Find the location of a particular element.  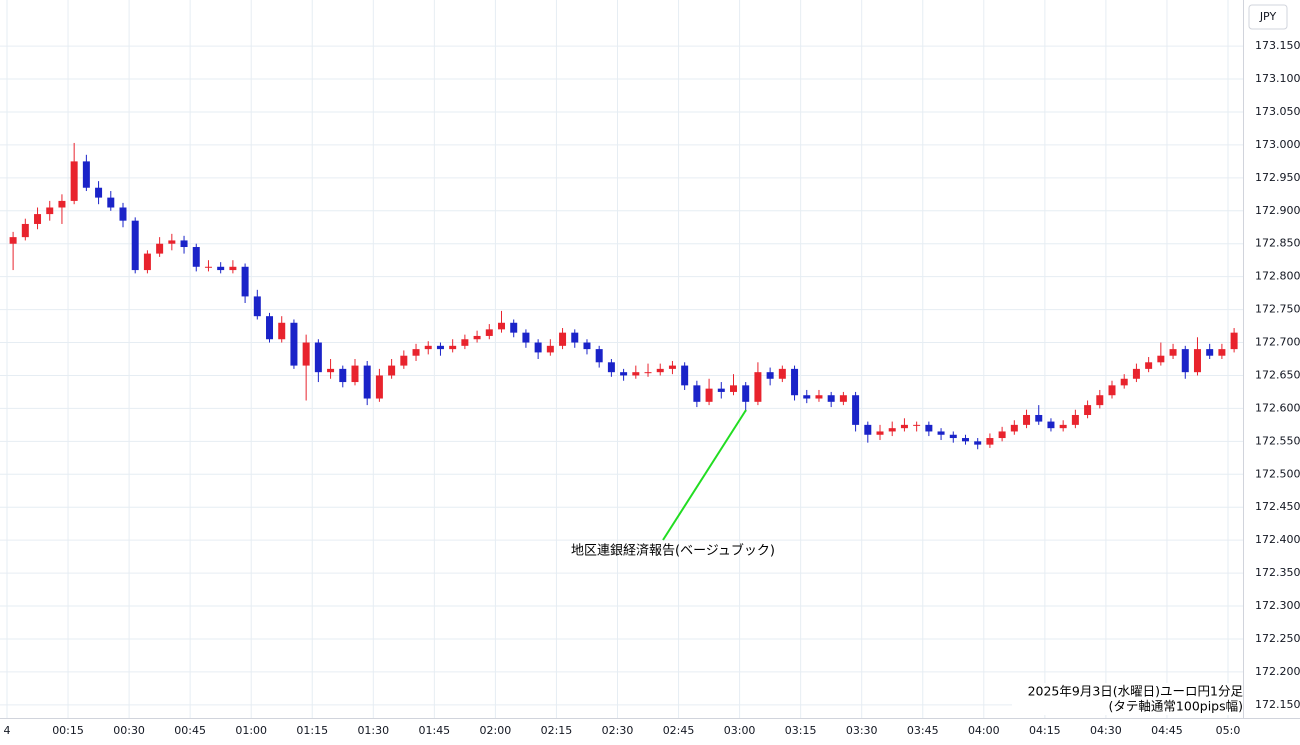

x-tick-label: 03:45 is located at coordinates (923, 730).